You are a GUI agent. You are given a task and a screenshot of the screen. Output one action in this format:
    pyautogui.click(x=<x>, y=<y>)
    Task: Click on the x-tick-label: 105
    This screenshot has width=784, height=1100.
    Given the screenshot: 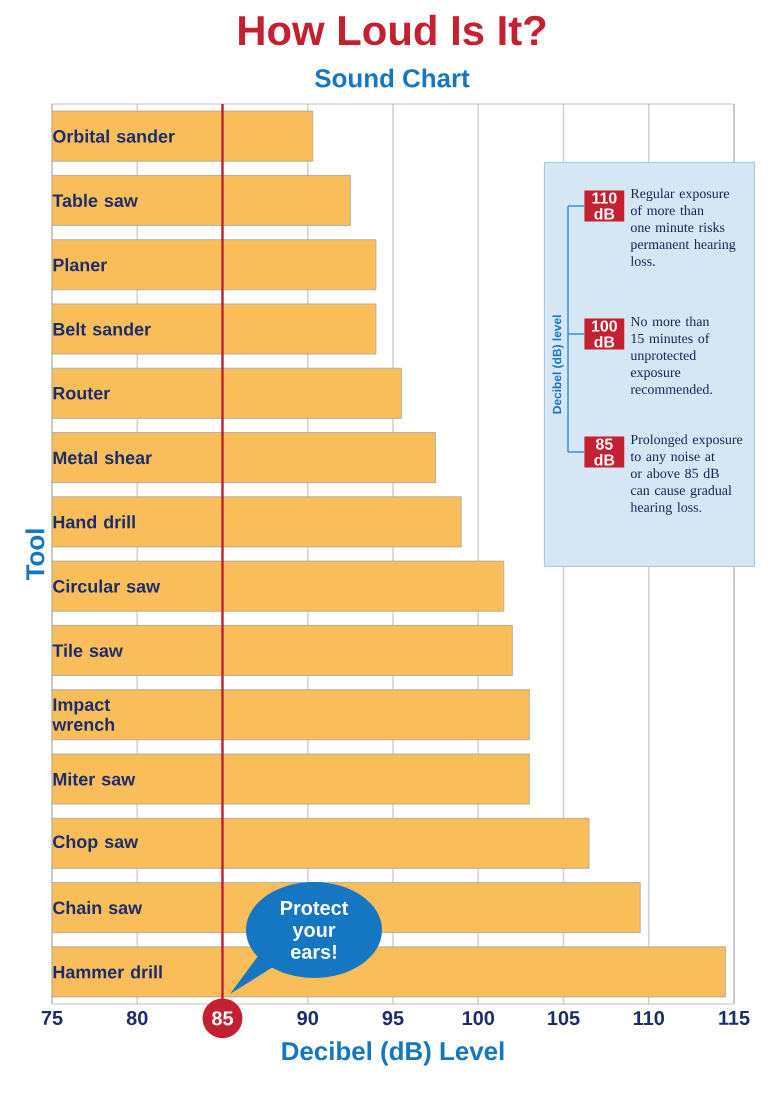 What is the action you would take?
    pyautogui.click(x=564, y=1018)
    